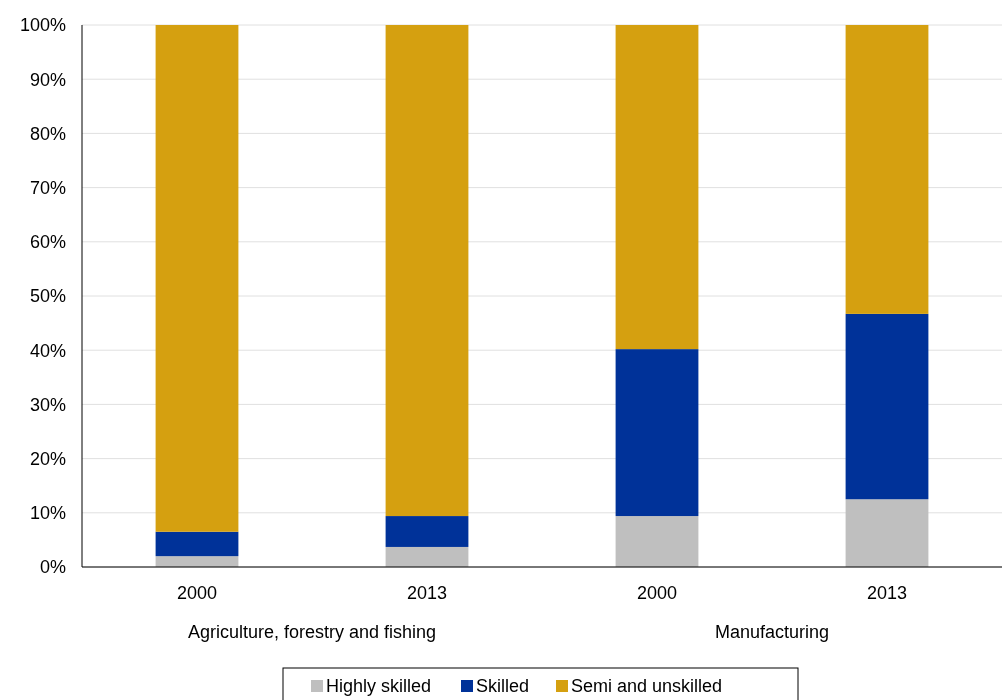  Describe the element at coordinates (47, 79) in the screenshot. I see `y-tick-label: 90%` at that location.